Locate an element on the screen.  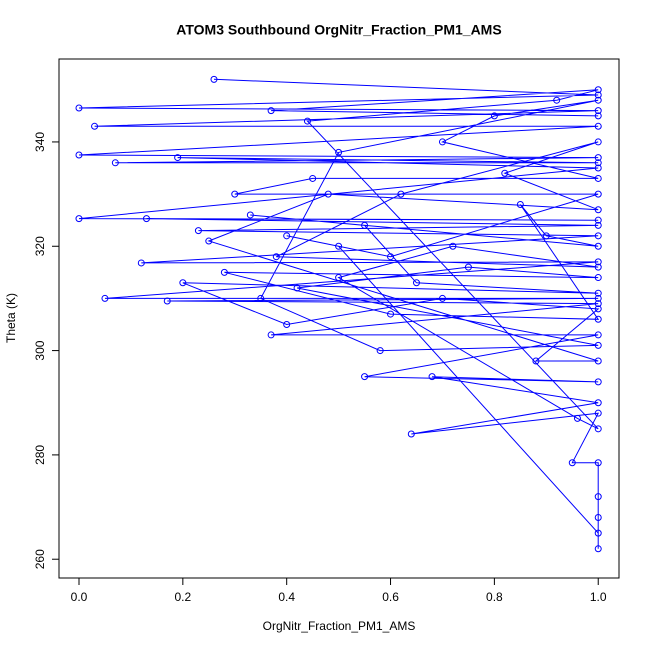
y-axis-label: Theta (K) is located at coordinates (11, 318).